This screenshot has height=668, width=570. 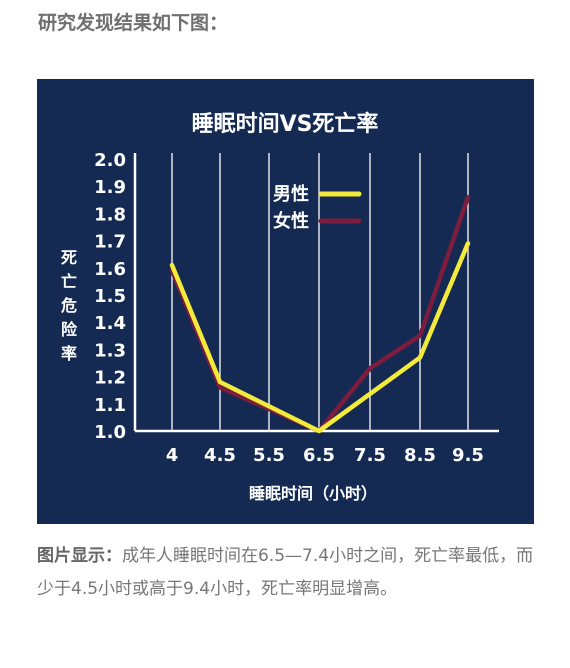 What do you see at coordinates (110, 214) in the screenshot?
I see `y-tick-label: 1.8` at bounding box center [110, 214].